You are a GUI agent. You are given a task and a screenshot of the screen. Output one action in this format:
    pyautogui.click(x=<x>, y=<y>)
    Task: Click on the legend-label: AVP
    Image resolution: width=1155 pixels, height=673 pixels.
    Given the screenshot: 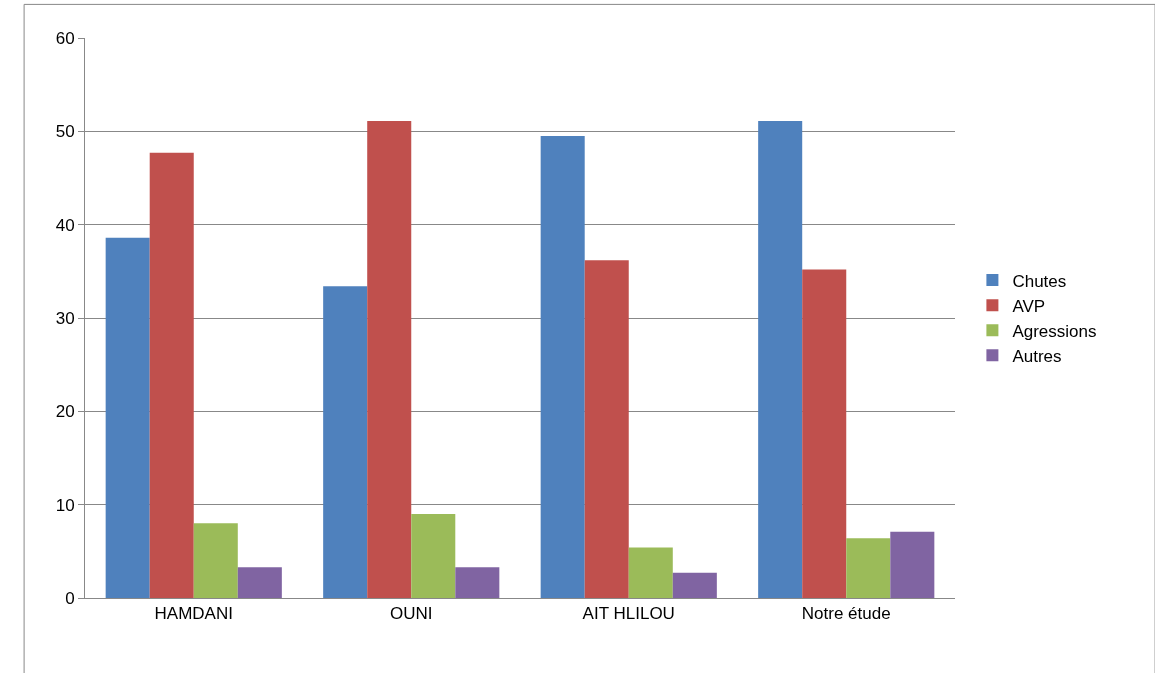 What is the action you would take?
    pyautogui.click(x=1029, y=306)
    